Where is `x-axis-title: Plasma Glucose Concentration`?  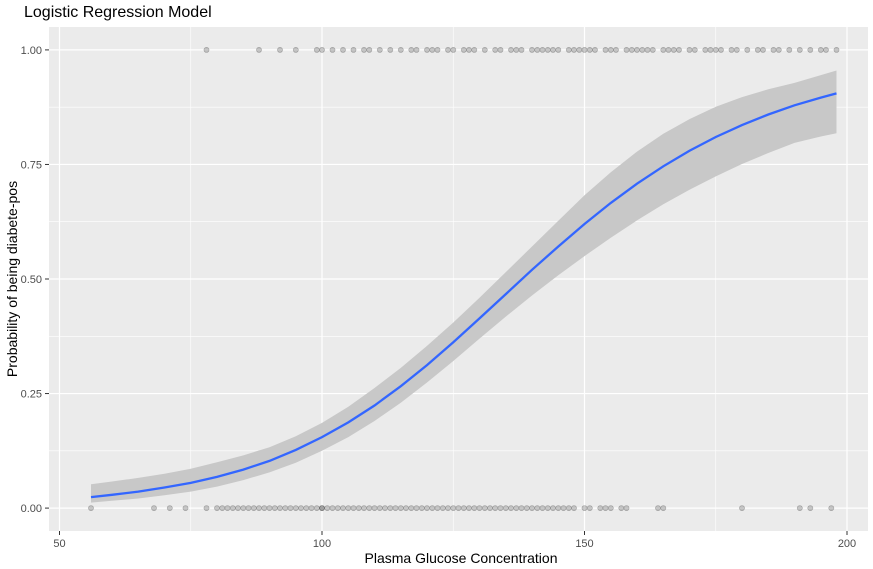 x-axis-title: Plasma Glucose Concentration is located at coordinates (461, 558).